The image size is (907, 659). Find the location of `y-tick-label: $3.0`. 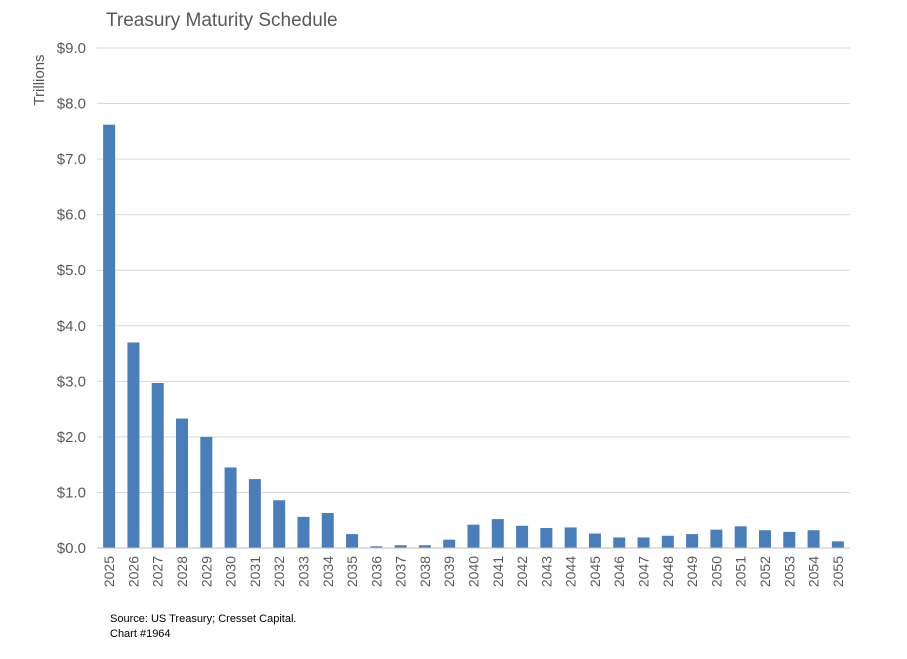

y-tick-label: $3.0 is located at coordinates (71, 381).